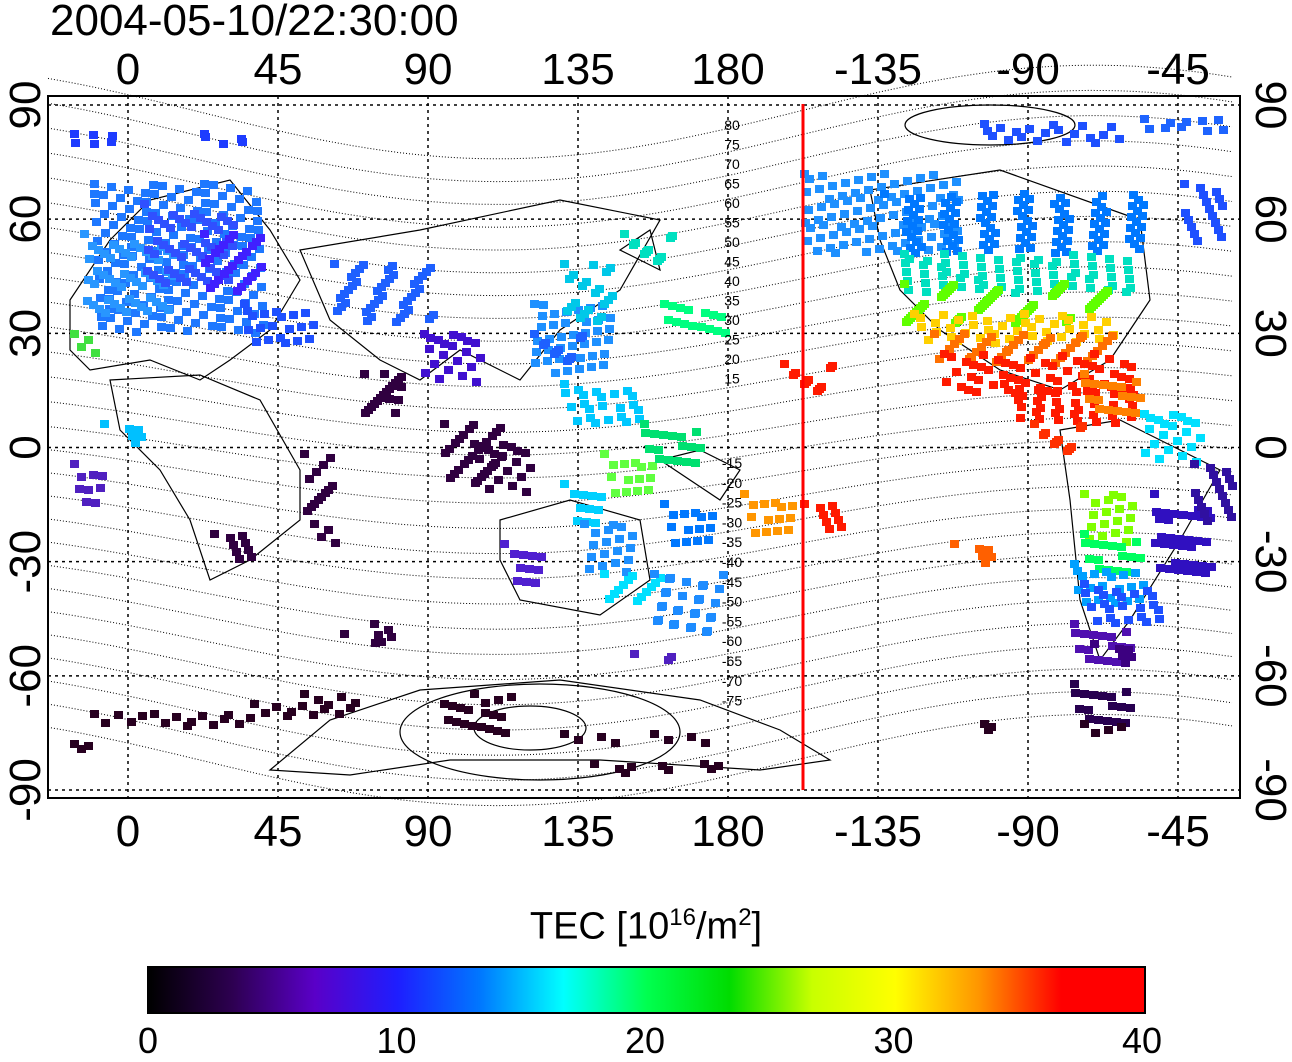 Image resolution: width=1292 pixels, height=1062 pixels. What do you see at coordinates (893, 1040) in the screenshot?
I see `colorbar-tick-label: 30` at bounding box center [893, 1040].